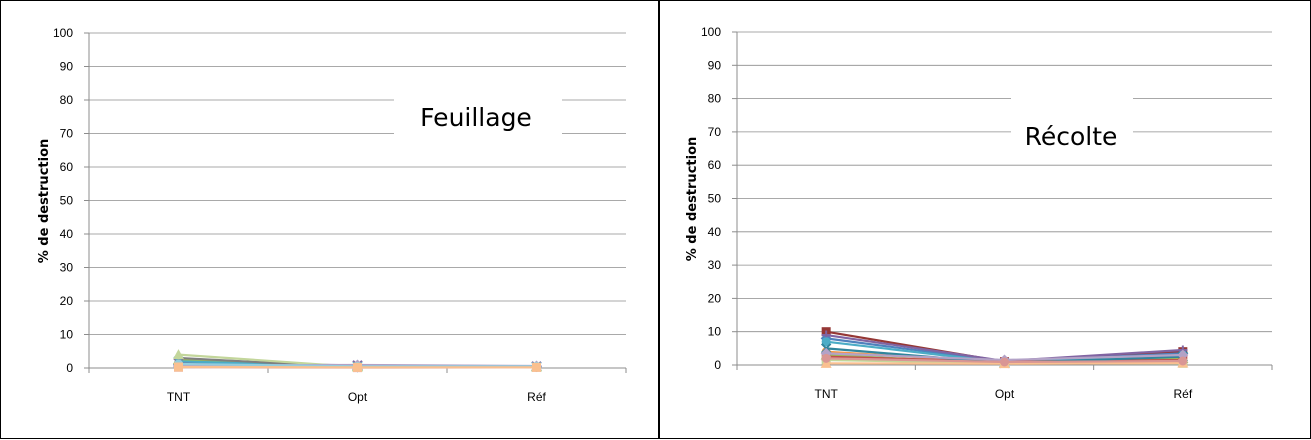 The width and height of the screenshot is (1311, 440). I want to click on chart-title: Récolte, so click(1071, 136).